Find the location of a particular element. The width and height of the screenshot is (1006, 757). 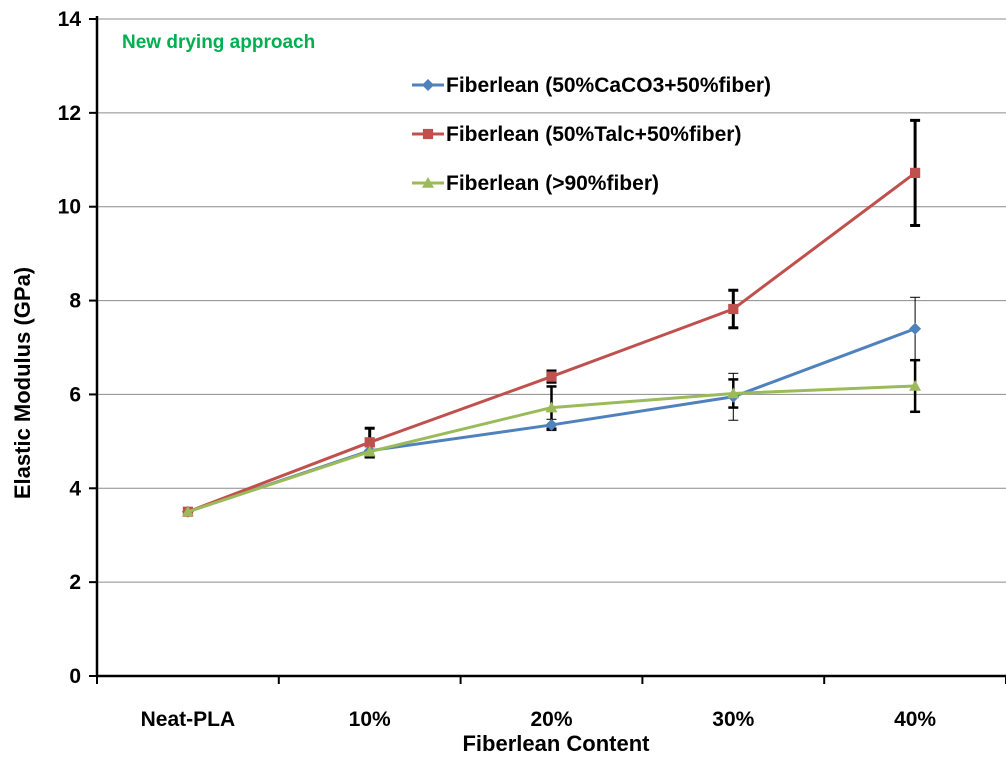

legend-label-caco3: Fiberlean (50%CaCO3+50%fiber) is located at coordinates (608, 85).